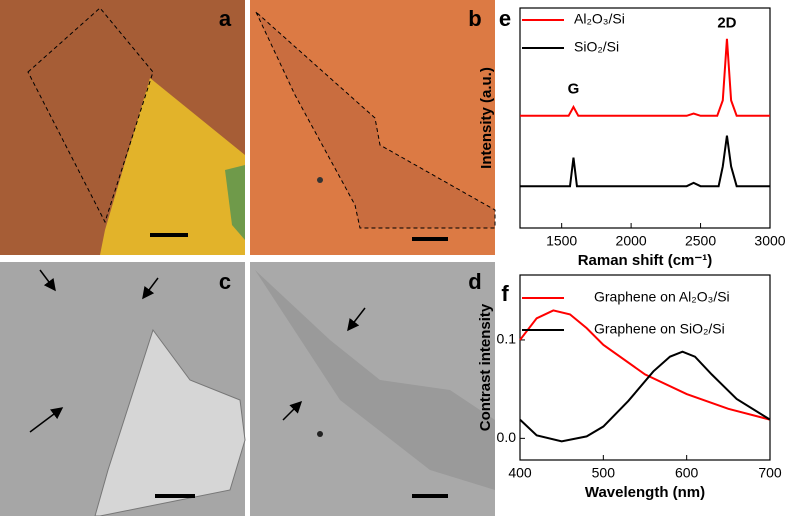 The image size is (800, 521). Describe the element at coordinates (645, 260) in the screenshot. I see `x-axis-label: Raman shift (cm⁻¹)` at that location.